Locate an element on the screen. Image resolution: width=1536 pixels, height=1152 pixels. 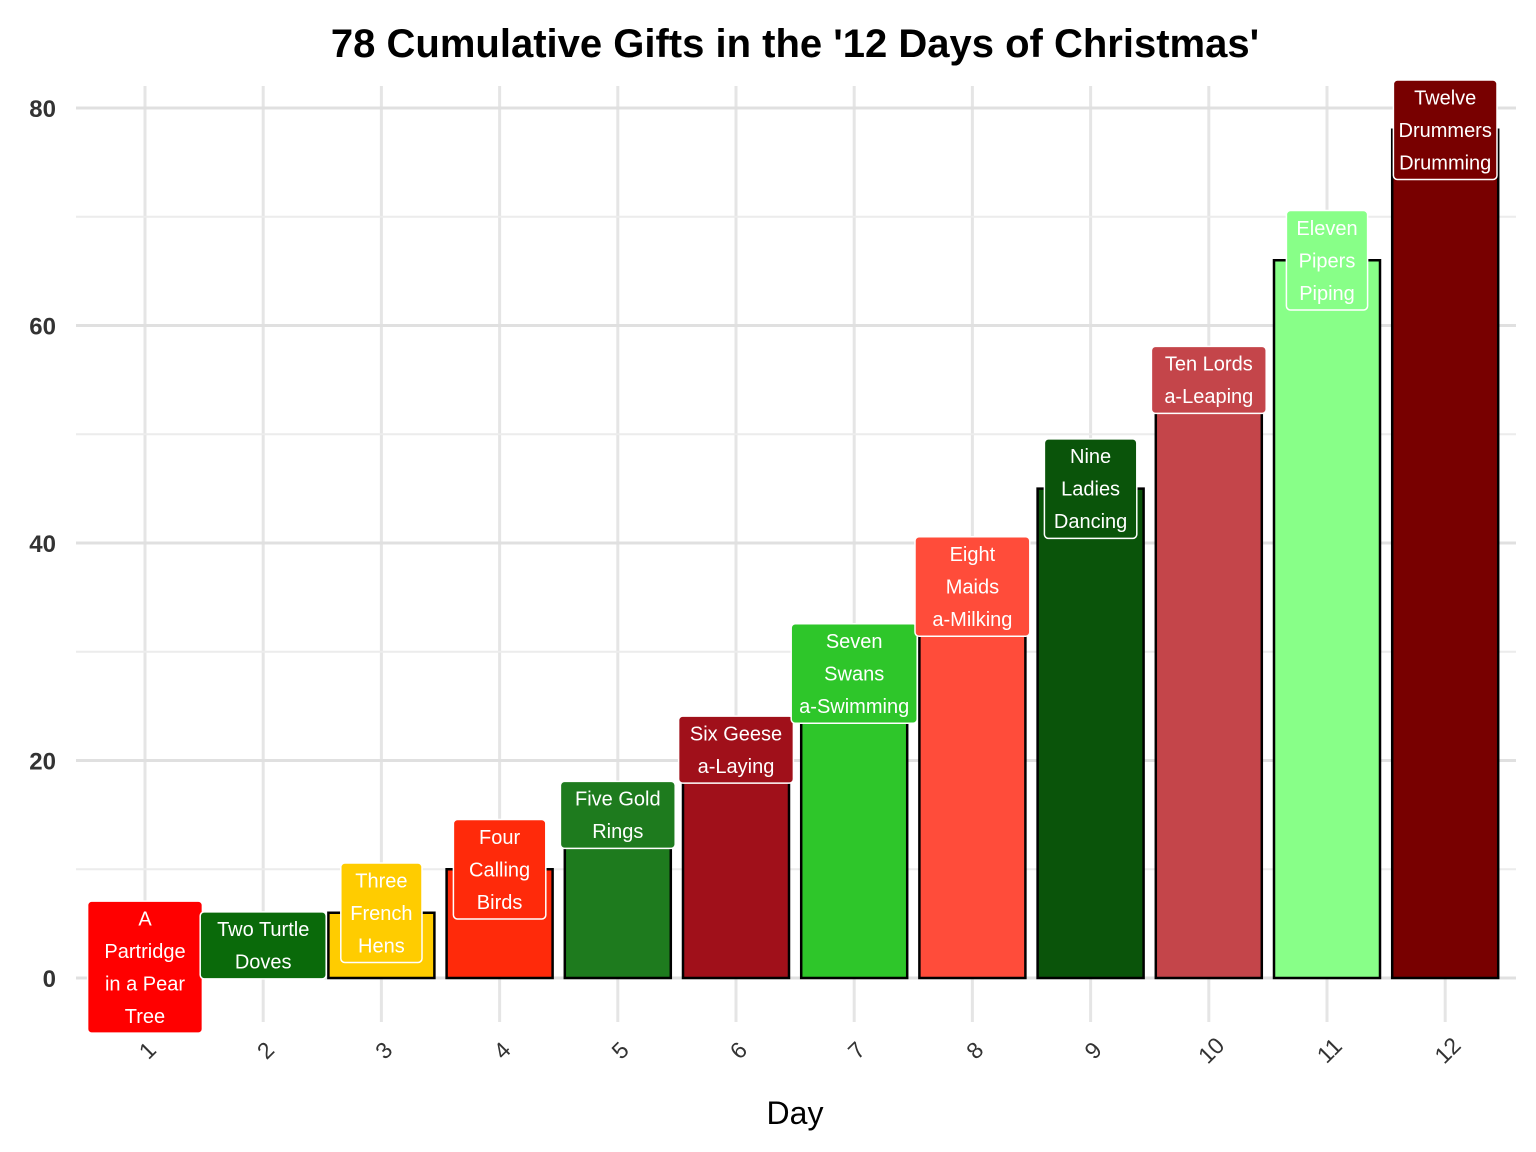
y-tick-label: 40 is located at coordinates (42, 544).